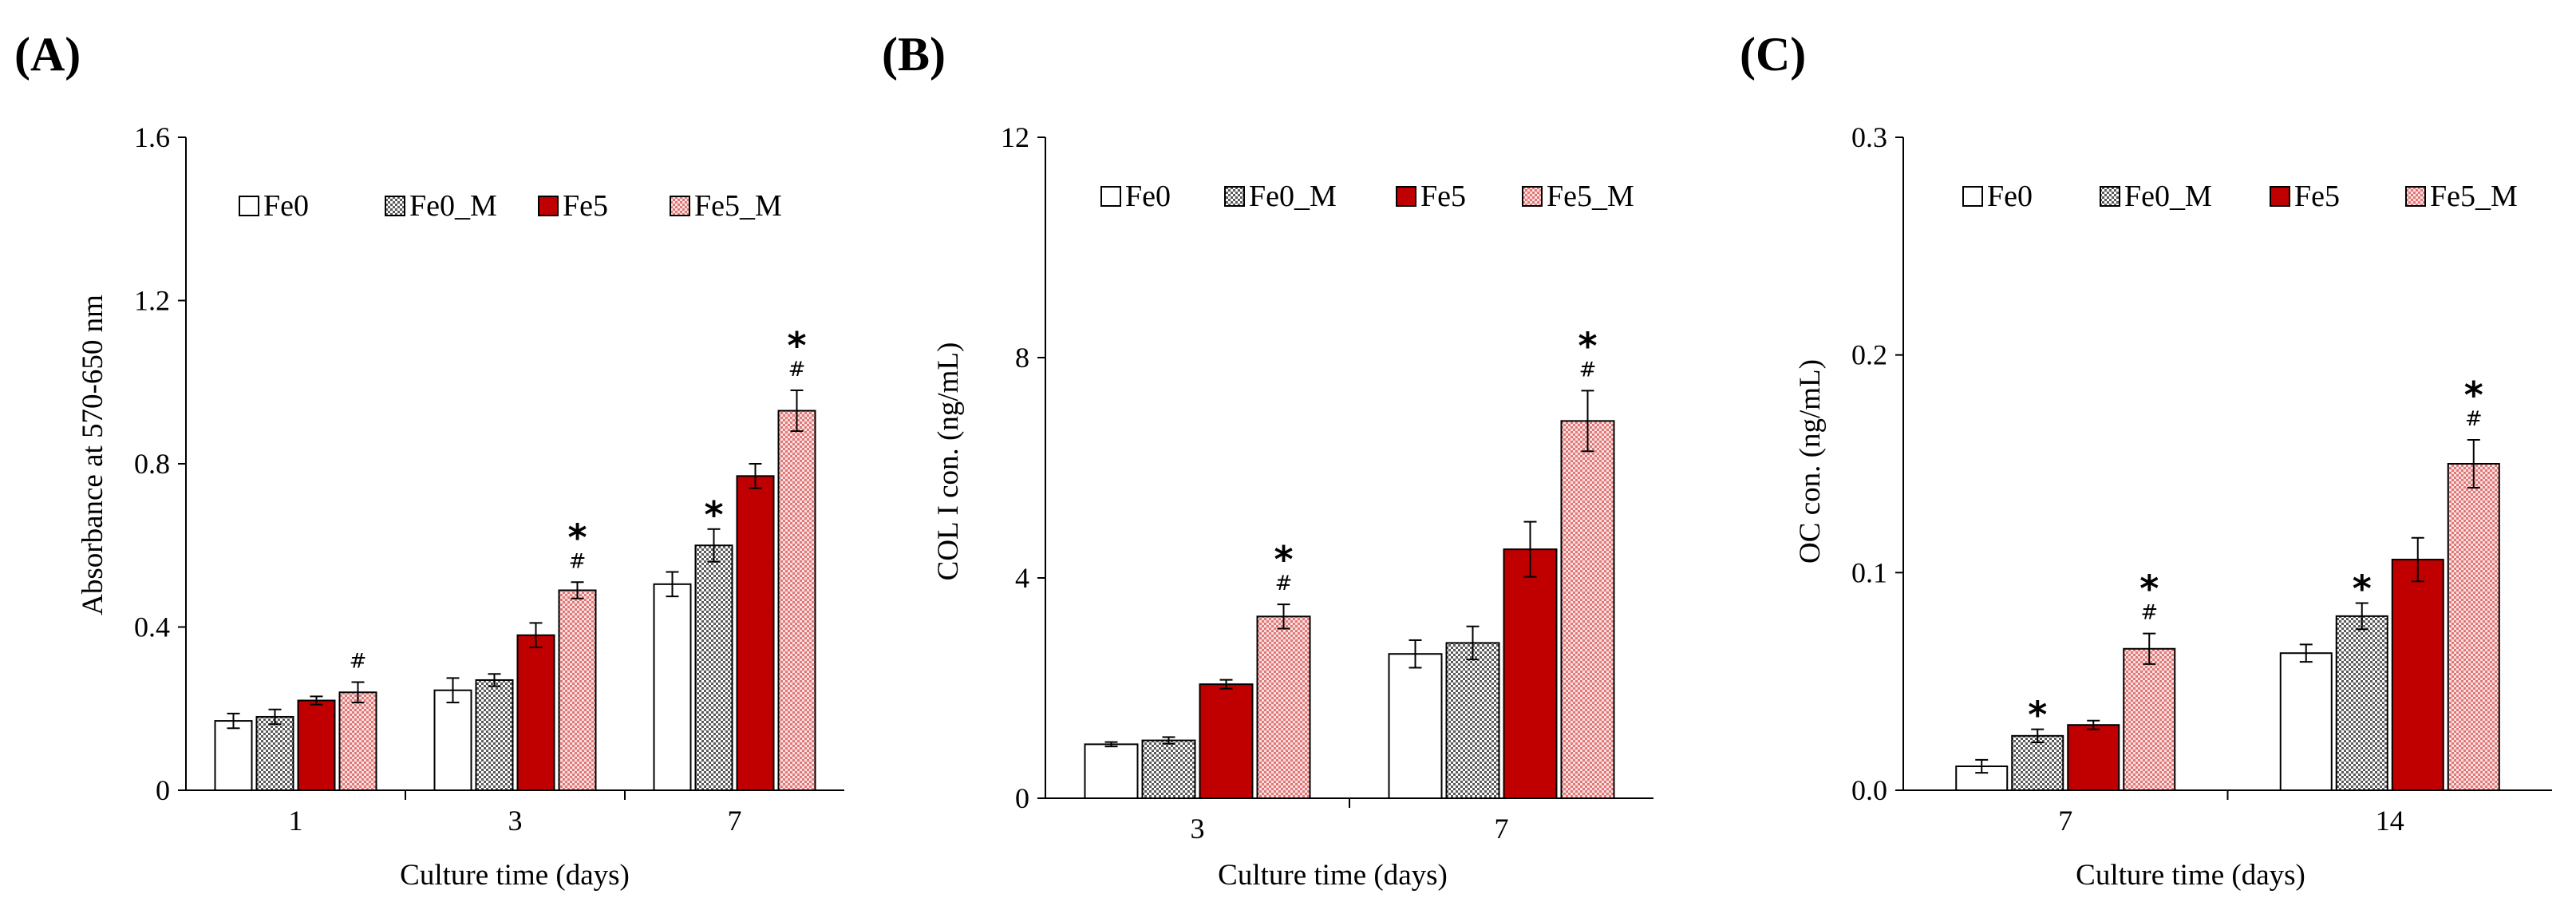 This screenshot has width=2576, height=910. I want to click on panel-c-bars: *#* *#*, so click(2227, 583).